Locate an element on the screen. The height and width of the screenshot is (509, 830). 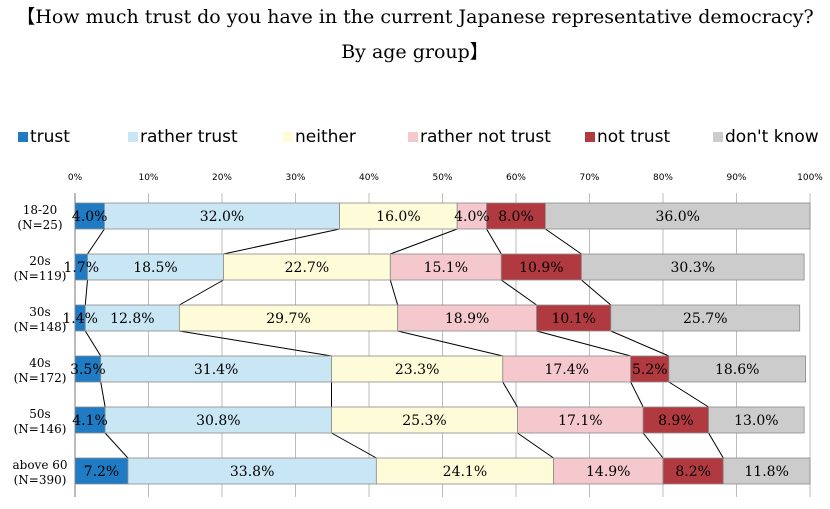
category-label: 20s is located at coordinates (39, 261).